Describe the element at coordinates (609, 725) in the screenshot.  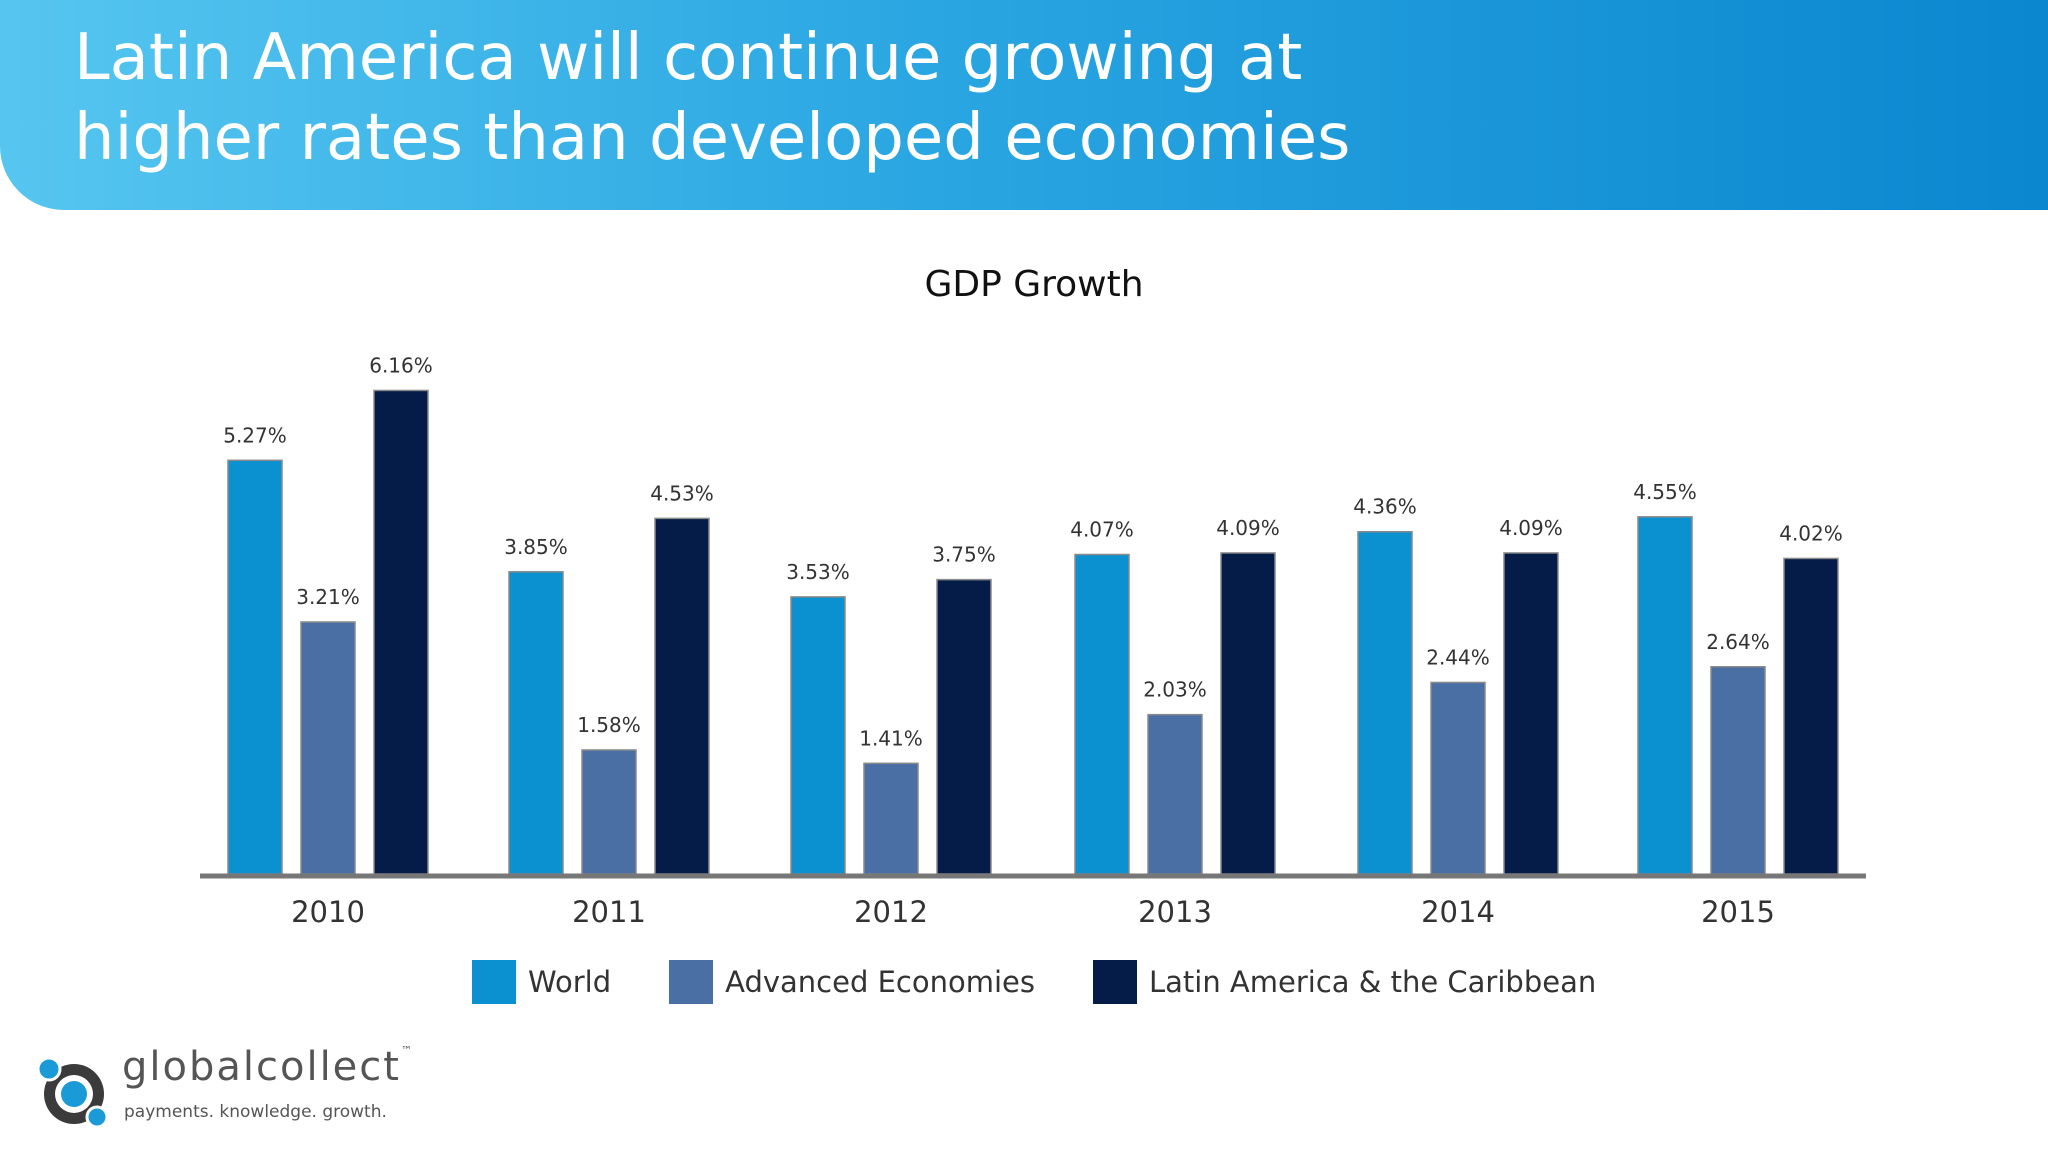
I see `data-label-advanced-economies-2011: 1.58%` at that location.